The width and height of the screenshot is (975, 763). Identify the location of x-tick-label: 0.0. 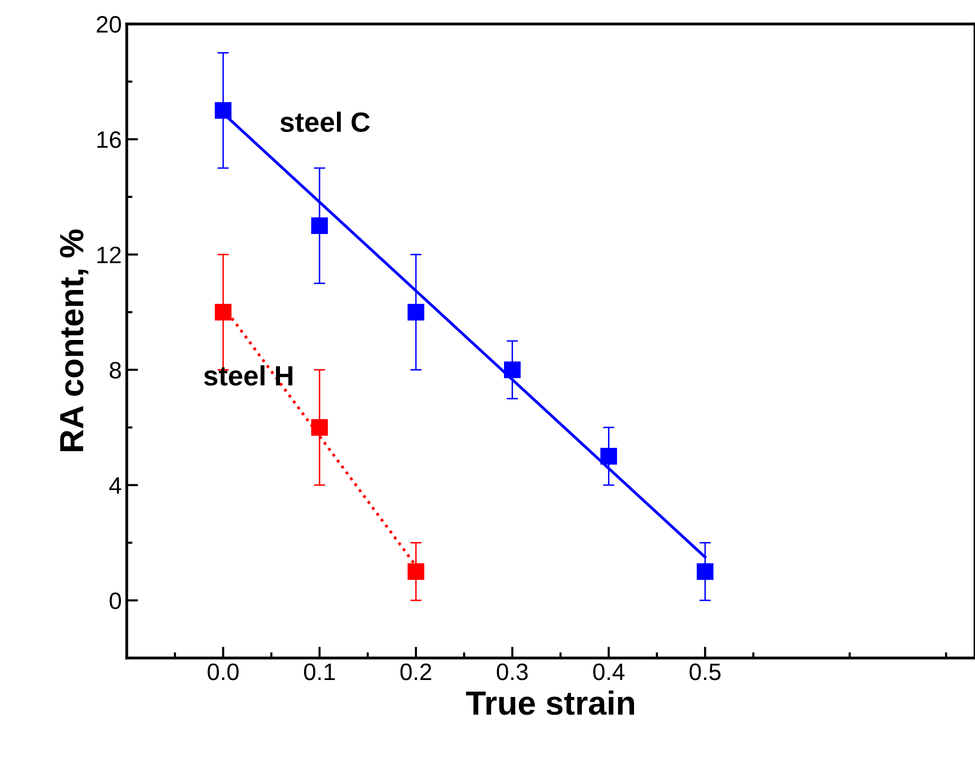
(223, 671).